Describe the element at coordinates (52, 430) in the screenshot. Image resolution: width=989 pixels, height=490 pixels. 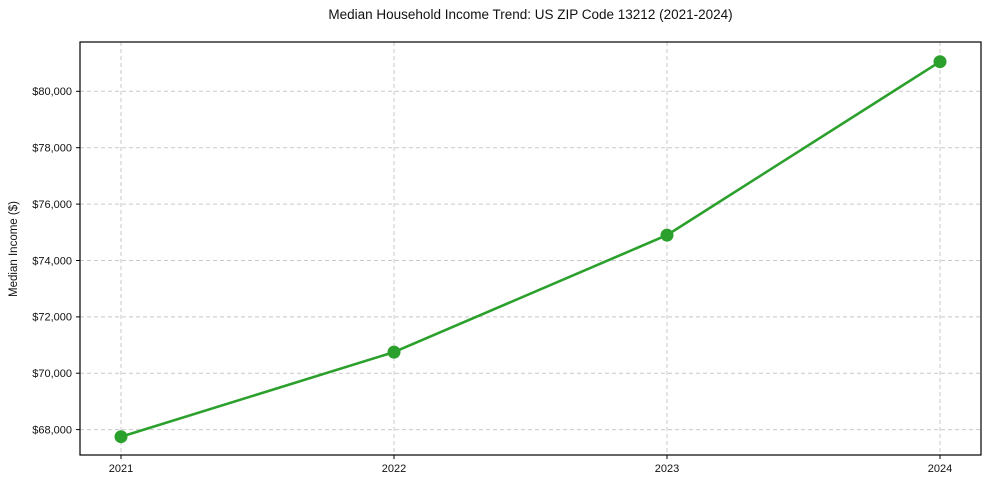
I see `y-tick-label: $68,000` at that location.